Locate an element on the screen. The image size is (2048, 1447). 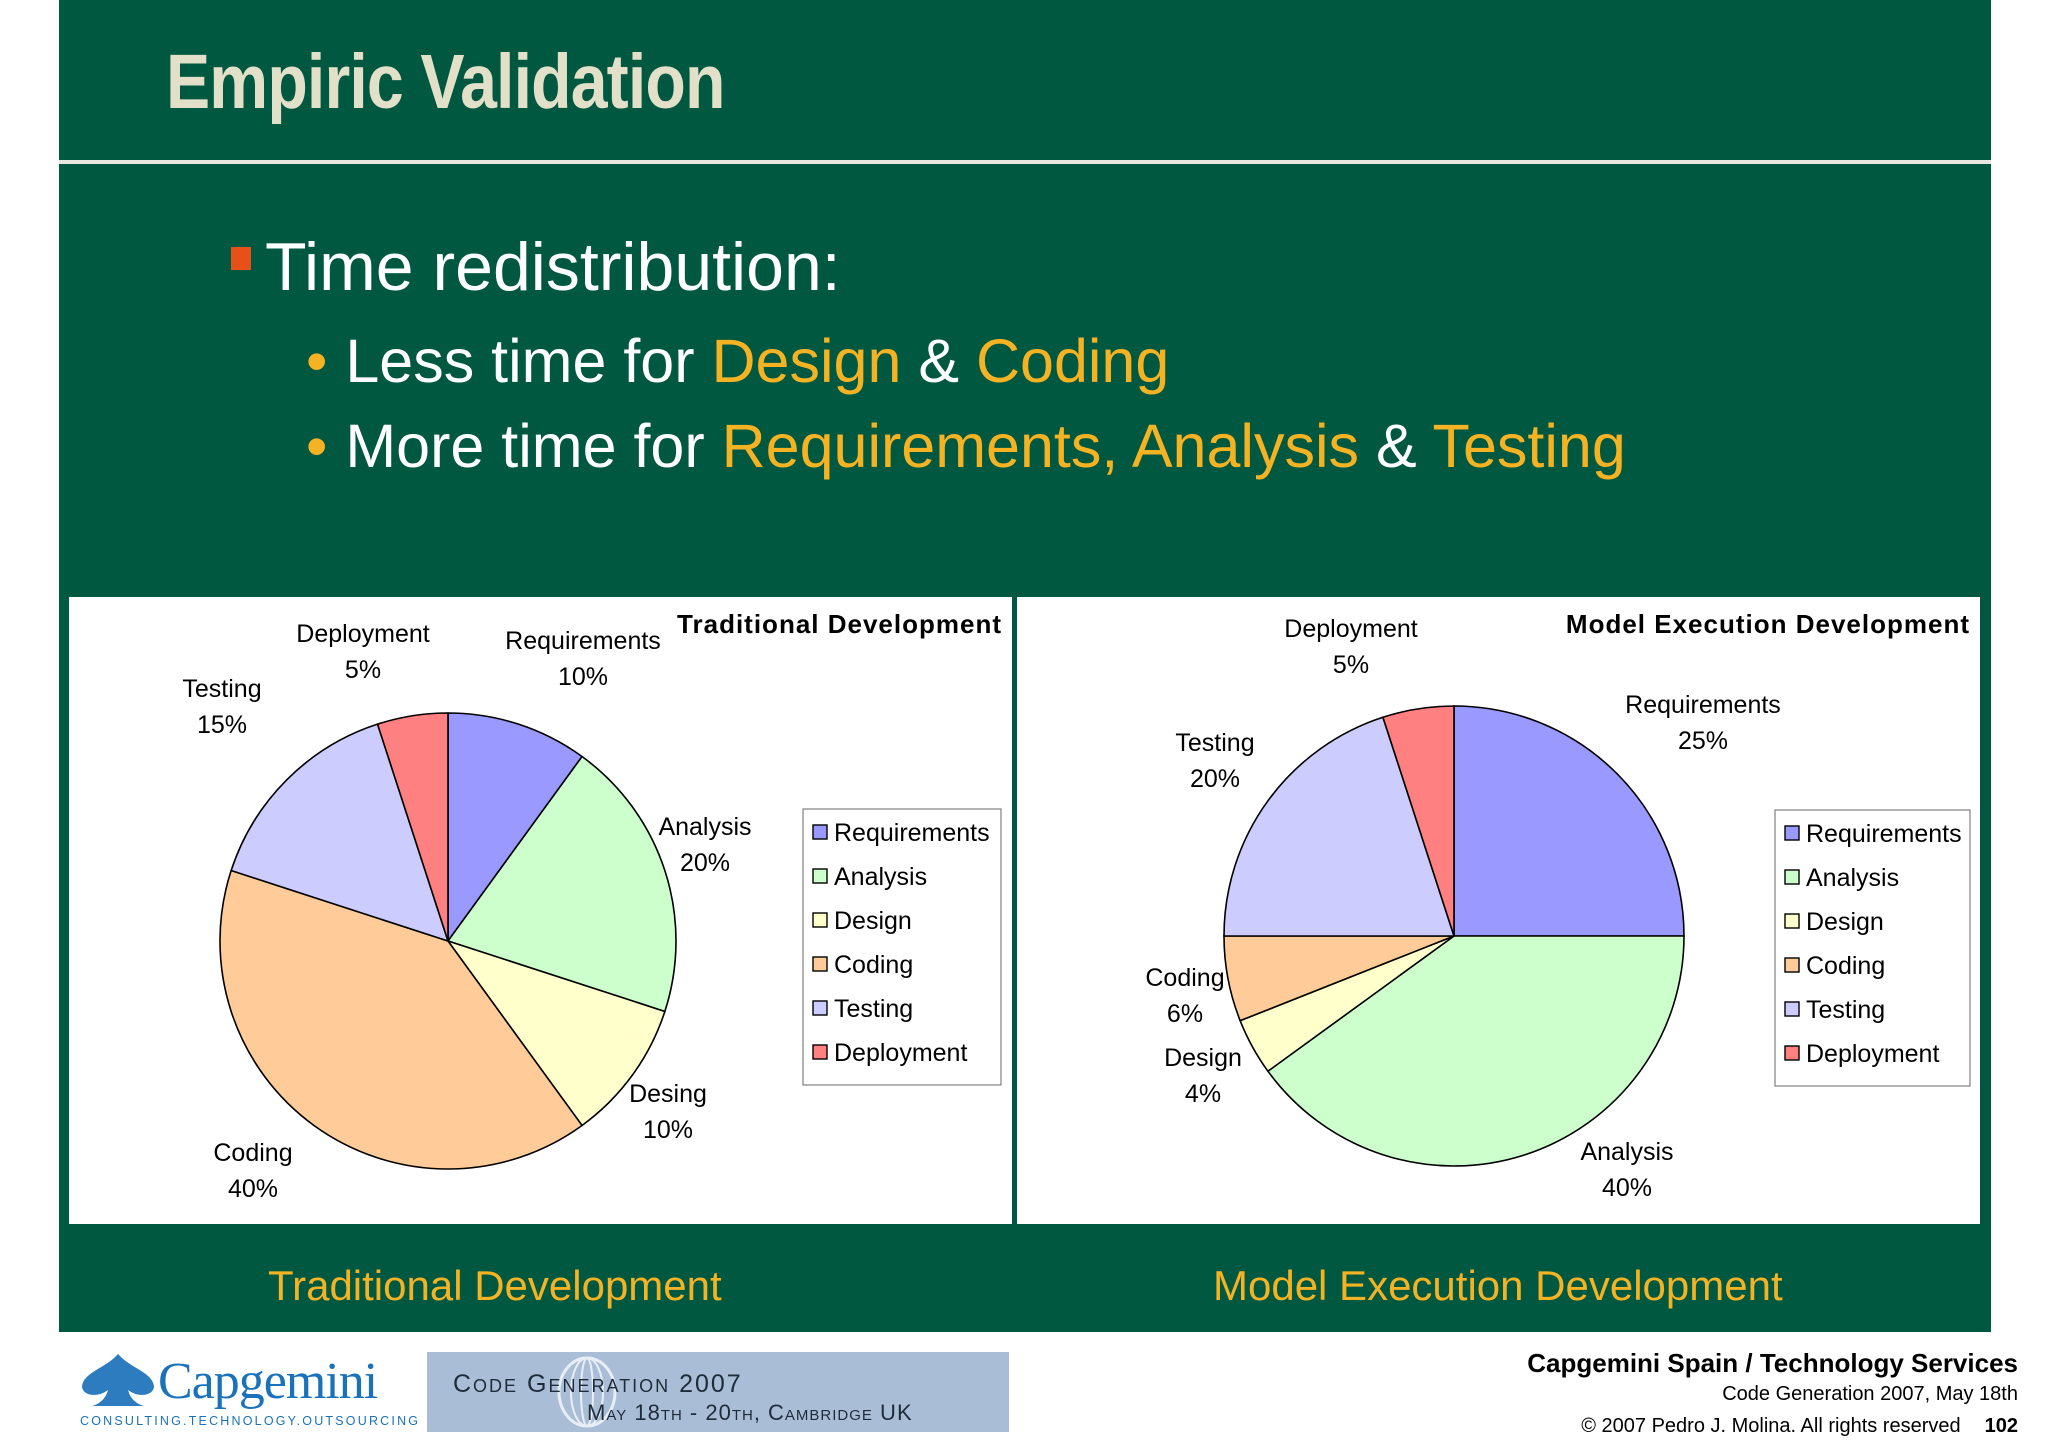
page-number: 102 is located at coordinates (2001, 1426).